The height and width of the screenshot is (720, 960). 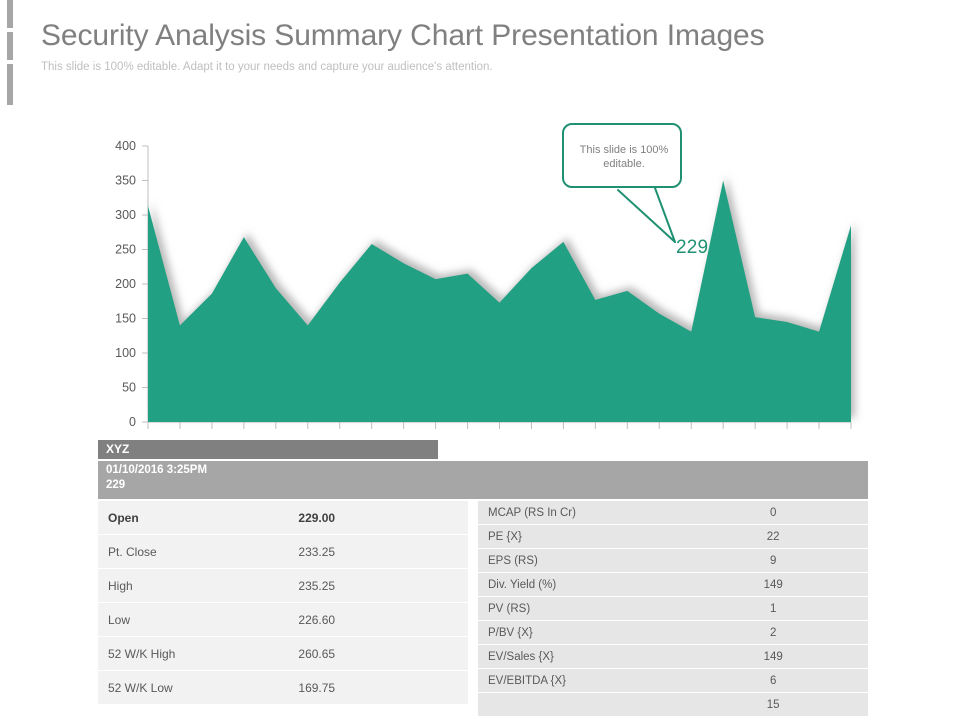 I want to click on table-row: EV/EBITDA {X} 6, so click(x=673, y=680).